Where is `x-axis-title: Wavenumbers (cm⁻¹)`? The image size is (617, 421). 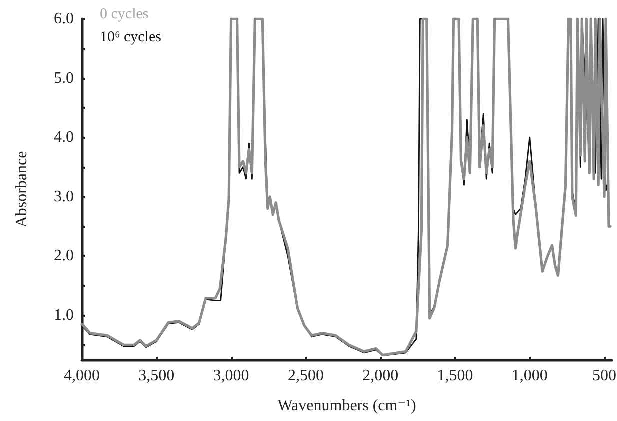
x-axis-title: Wavenumbers (cm⁻¹) is located at coordinates (347, 406).